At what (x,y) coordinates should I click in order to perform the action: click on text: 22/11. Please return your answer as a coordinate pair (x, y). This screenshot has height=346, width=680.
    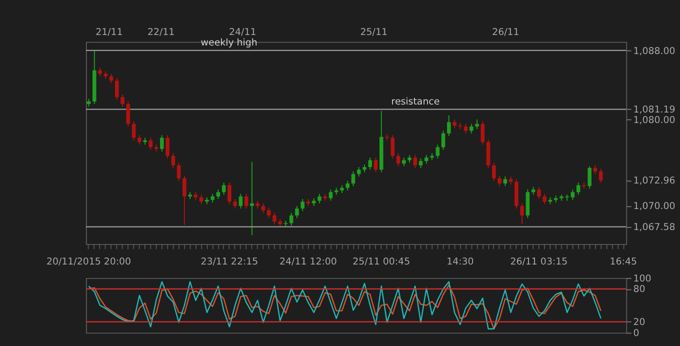
    Looking at the image, I should click on (161, 32).